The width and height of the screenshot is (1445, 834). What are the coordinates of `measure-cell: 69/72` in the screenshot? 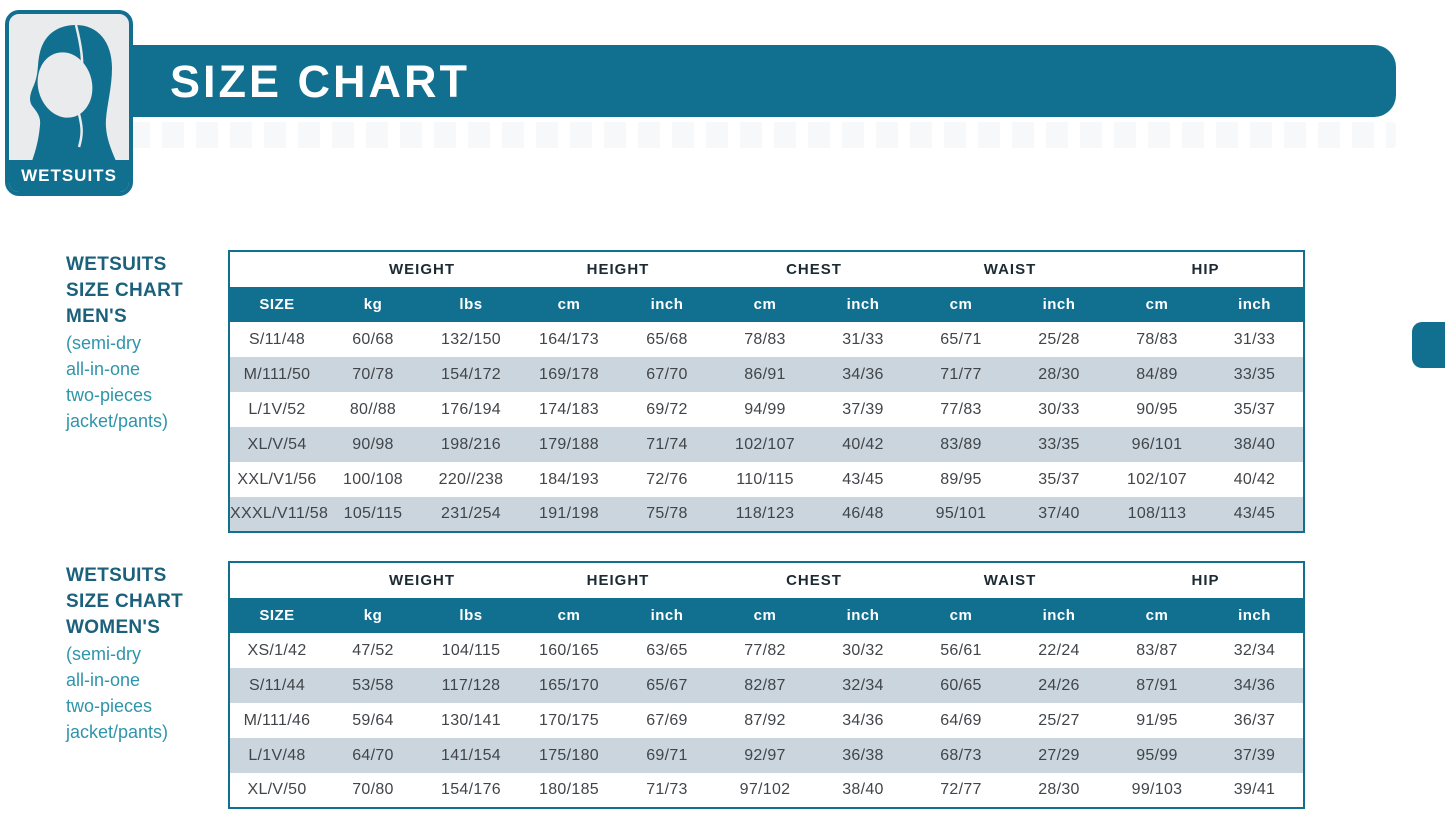 It's located at (667, 409).